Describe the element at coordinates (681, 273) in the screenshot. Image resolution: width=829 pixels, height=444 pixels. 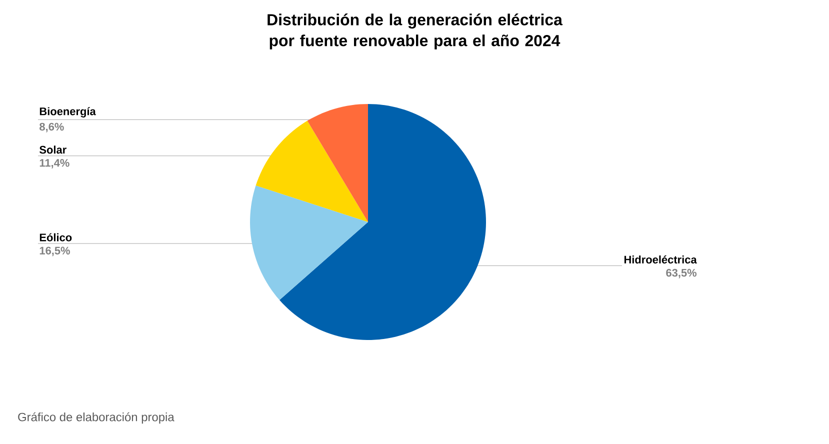
I see `data-label: 63,5%` at that location.